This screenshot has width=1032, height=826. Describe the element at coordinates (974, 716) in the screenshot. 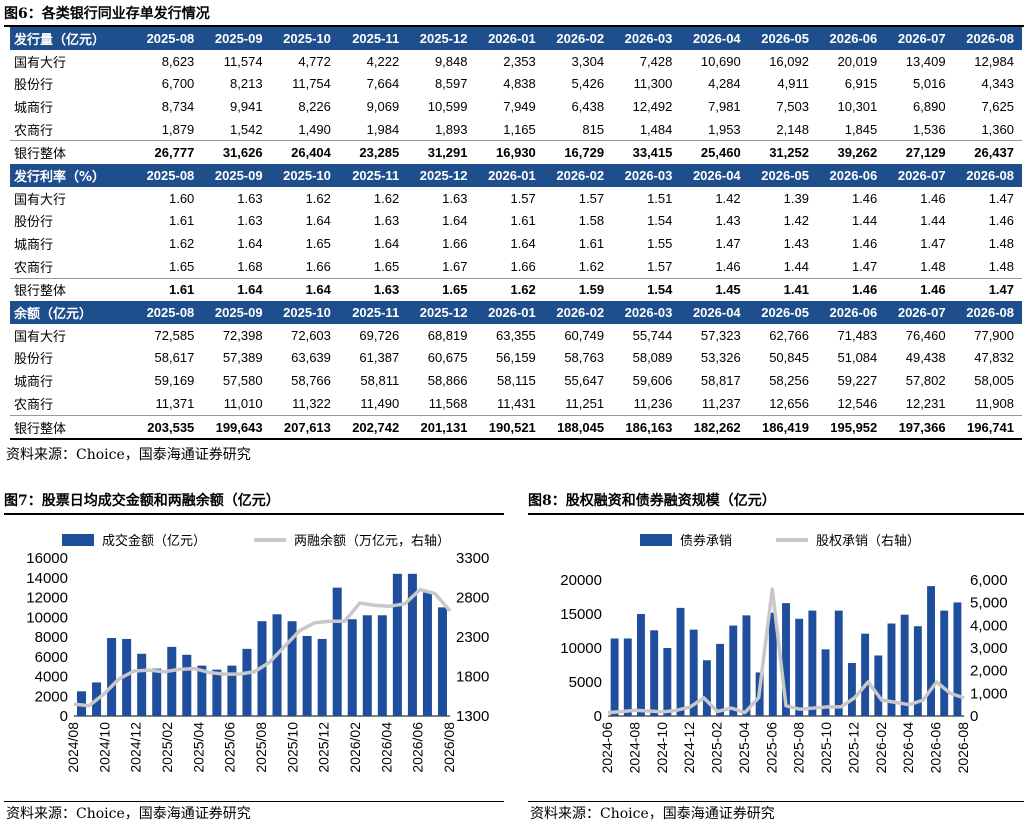

I see `right-tick-label: 0` at that location.